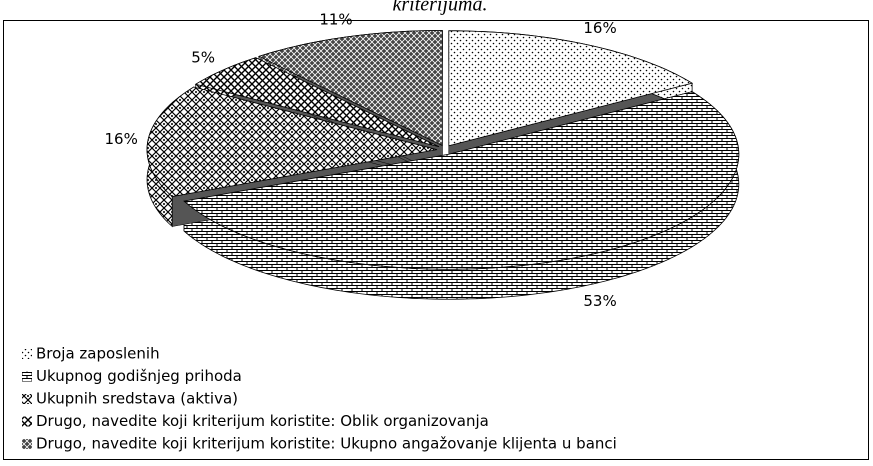 This screenshot has height=466, width=873. Describe the element at coordinates (440, 8) in the screenshot. I see `chart-title: kriterijuma.` at that location.